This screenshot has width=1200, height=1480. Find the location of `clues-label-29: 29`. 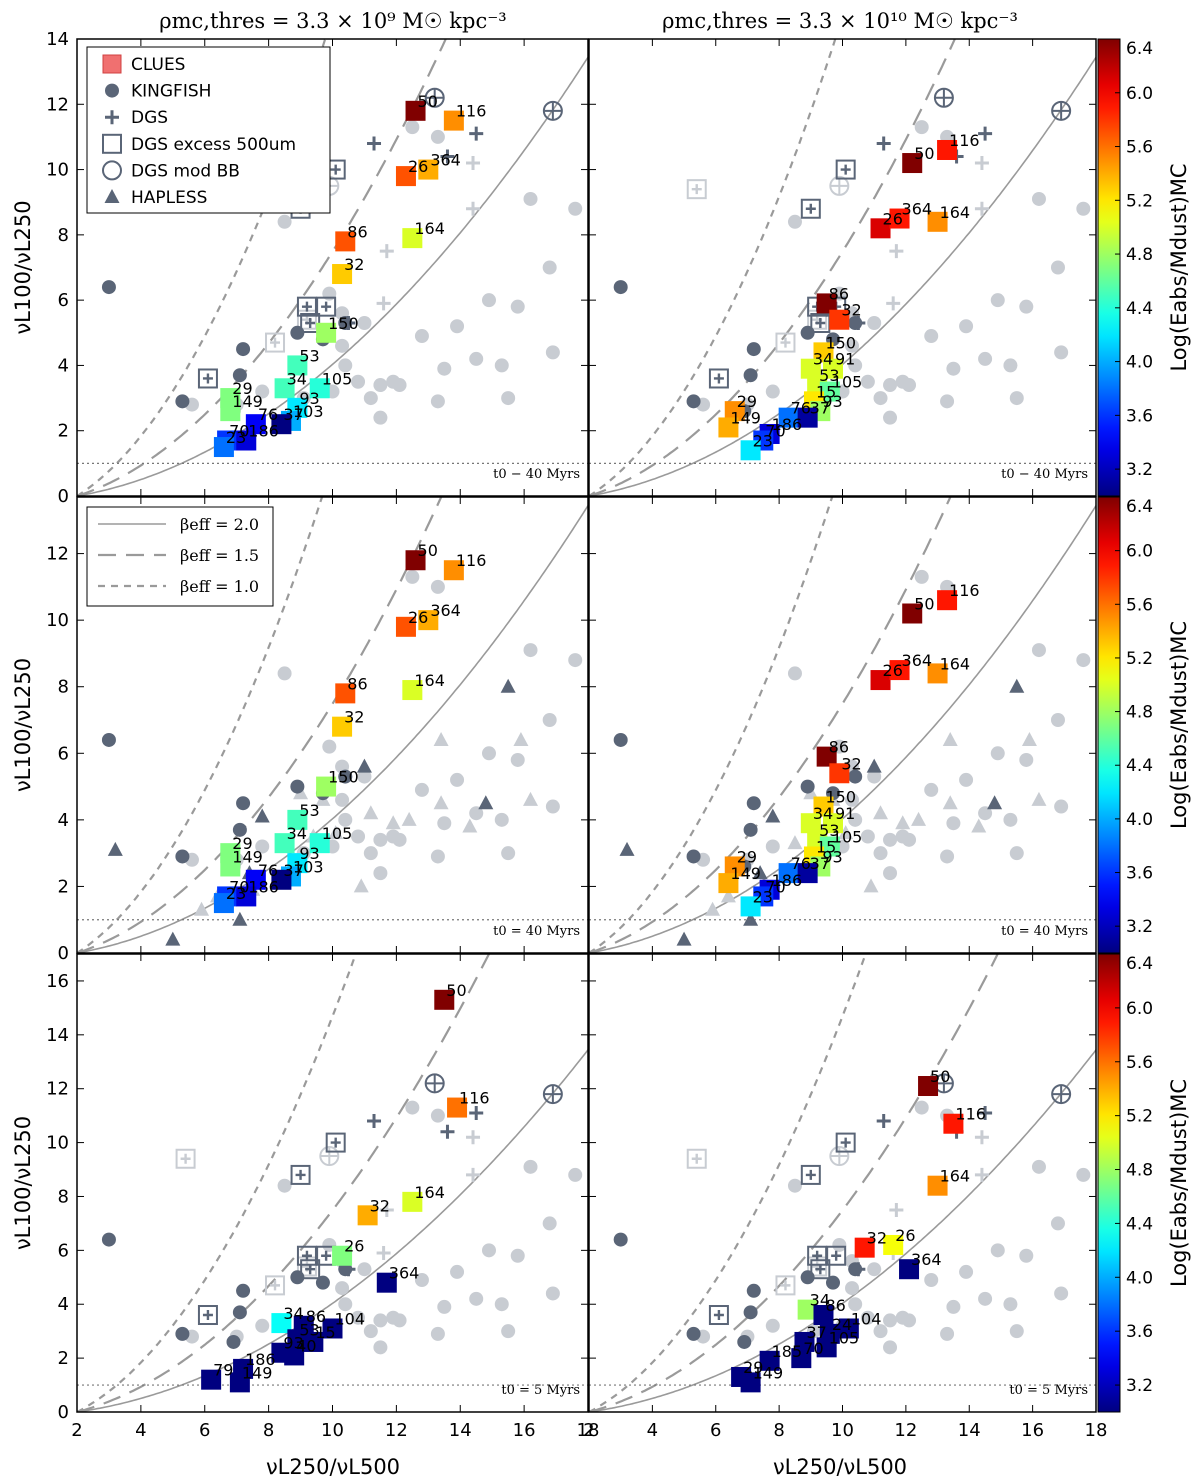

clues-label-29: 29 is located at coordinates (753, 1367).